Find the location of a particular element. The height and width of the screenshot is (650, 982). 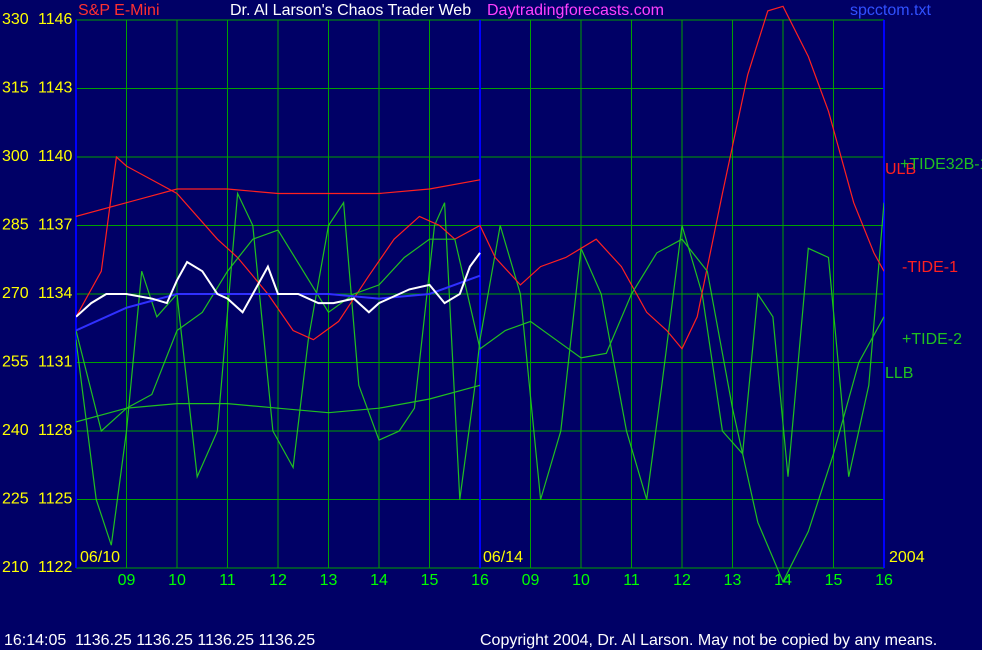

y-tick-label: 270 is located at coordinates (15, 293).